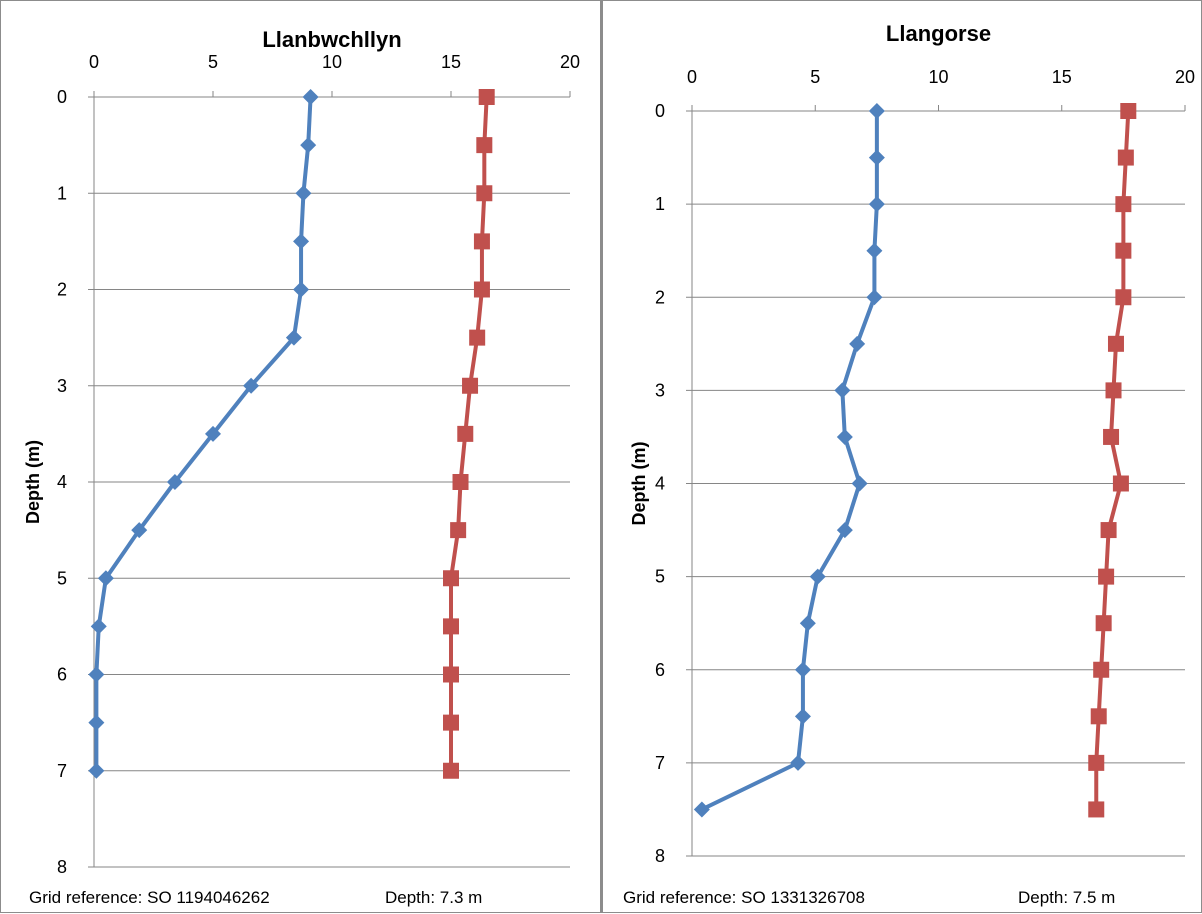 The height and width of the screenshot is (914, 1202). Describe the element at coordinates (744, 897) in the screenshot. I see `grid-reference-text: Grid reference: SO 1331326708` at that location.